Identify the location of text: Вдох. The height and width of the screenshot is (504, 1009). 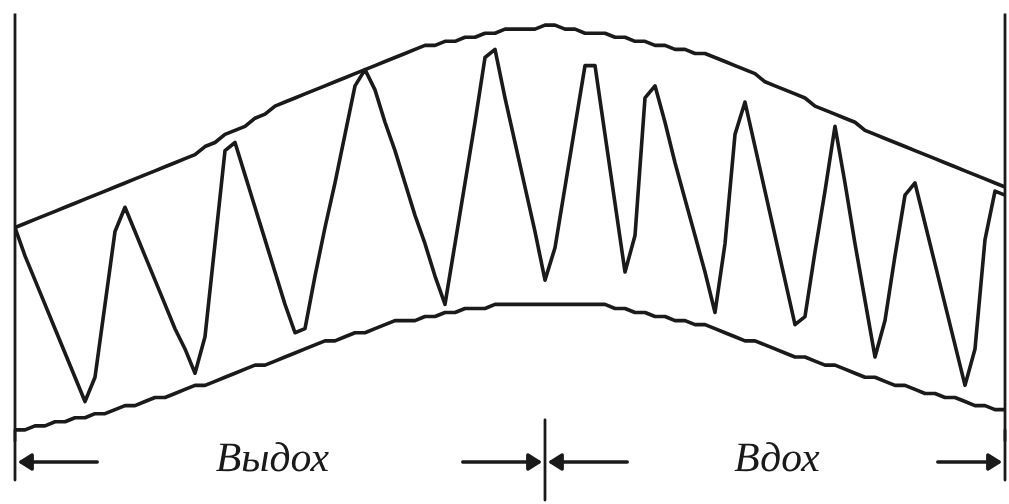
(777, 457).